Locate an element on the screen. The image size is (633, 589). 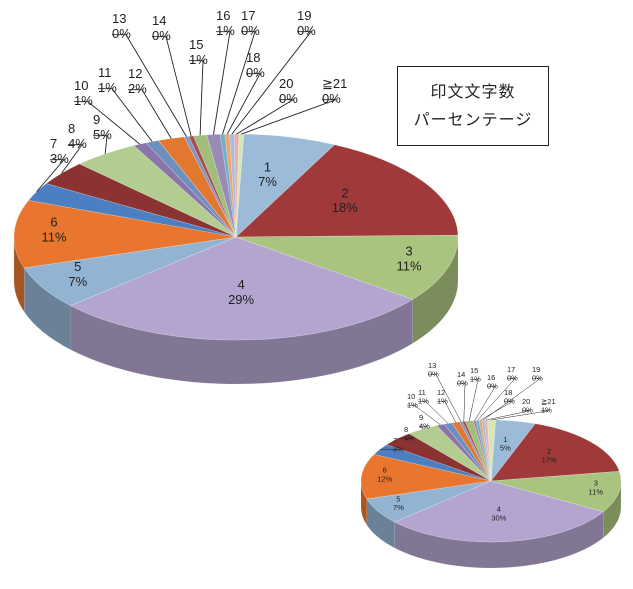
pie1-category-label-17: 17 is located at coordinates (248, 15).